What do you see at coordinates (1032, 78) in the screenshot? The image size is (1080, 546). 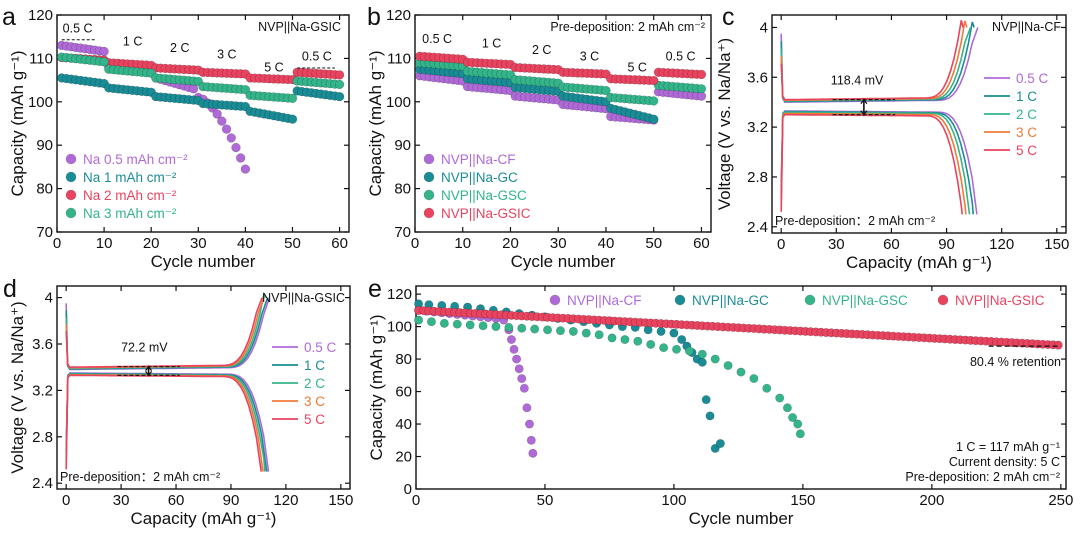 I see `legend-entry: 0.5 C` at bounding box center [1032, 78].